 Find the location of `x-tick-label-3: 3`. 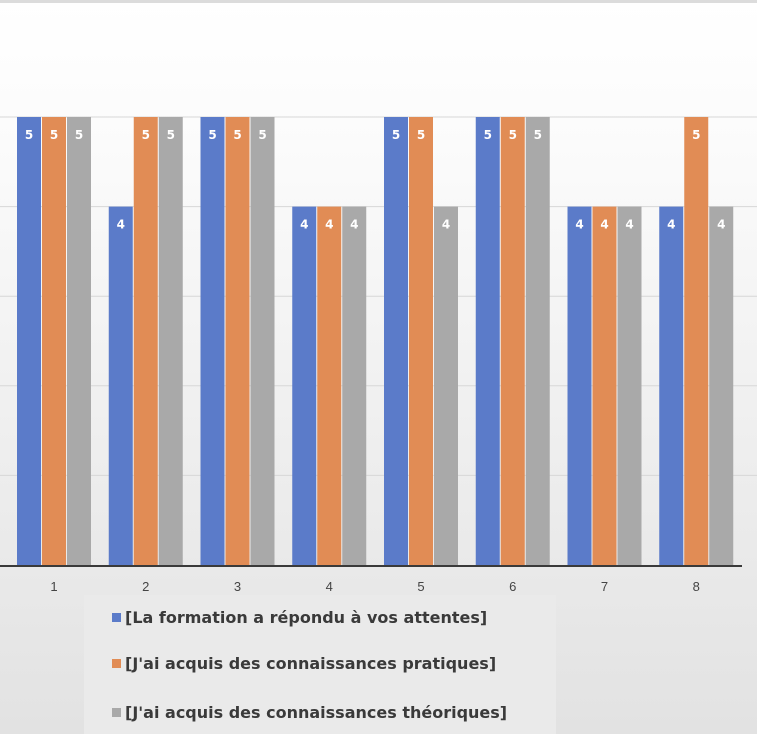

x-tick-label-3: 3 is located at coordinates (237, 586).